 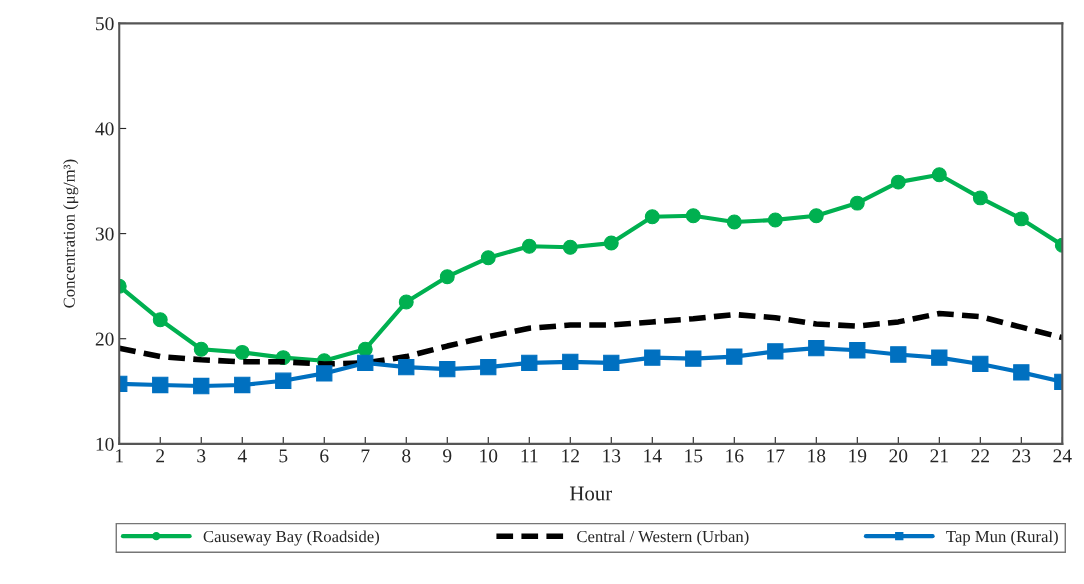 What do you see at coordinates (735, 456) in the screenshot?
I see `x-tick-label: 16` at bounding box center [735, 456].